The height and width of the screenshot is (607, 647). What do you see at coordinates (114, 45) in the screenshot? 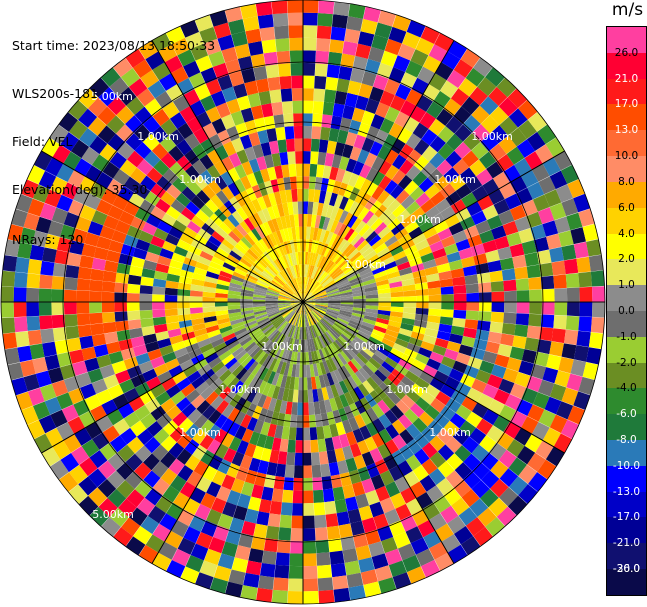
I see `start-time-text: Start time: 2023/08/13 18:50:33` at bounding box center [114, 45].